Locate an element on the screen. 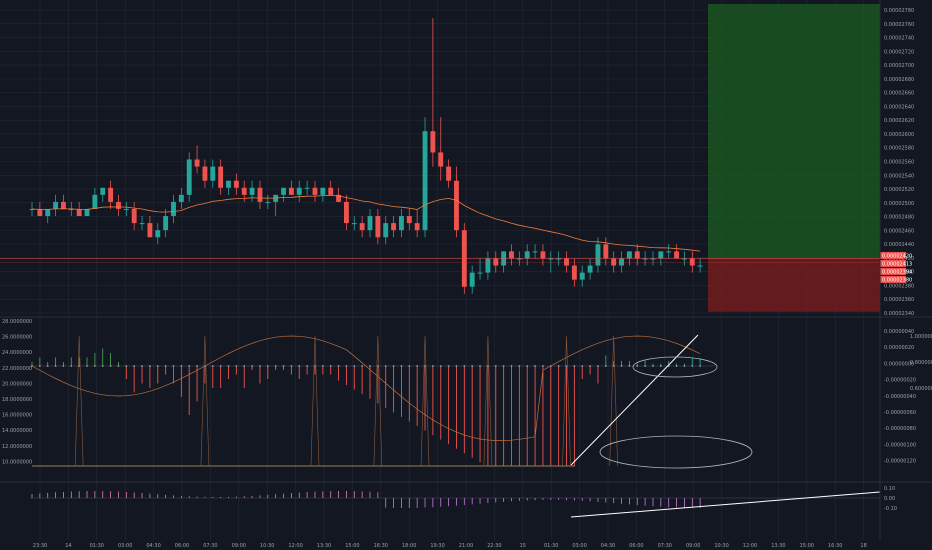 This screenshot has height=550, width=932. time-tick-label: 07:30 is located at coordinates (210, 546).